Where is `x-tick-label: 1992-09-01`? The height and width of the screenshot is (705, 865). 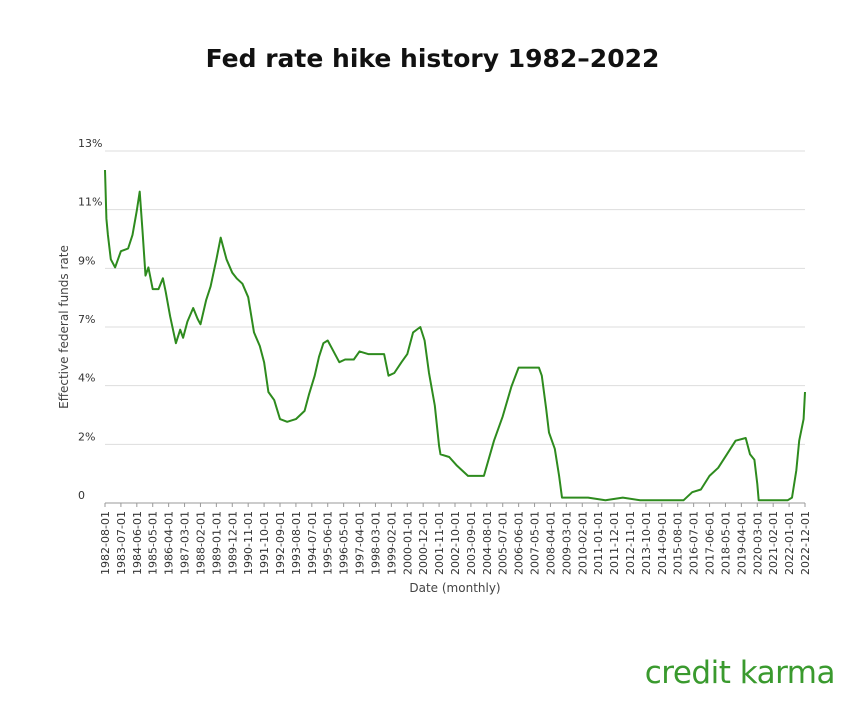 x-tick-label: 1992-09-01 is located at coordinates (280, 543).